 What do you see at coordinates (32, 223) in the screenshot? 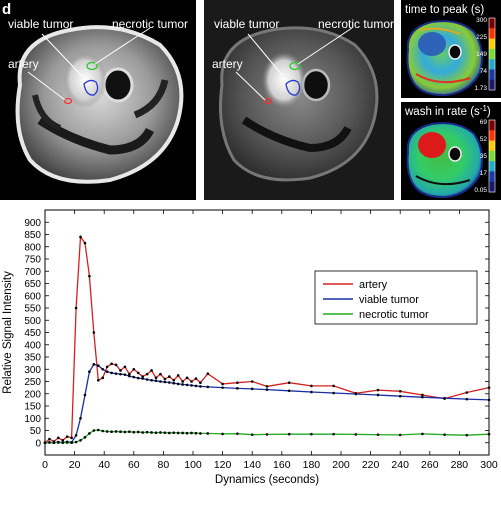
I see `y-tick-label: 900` at bounding box center [32, 223].